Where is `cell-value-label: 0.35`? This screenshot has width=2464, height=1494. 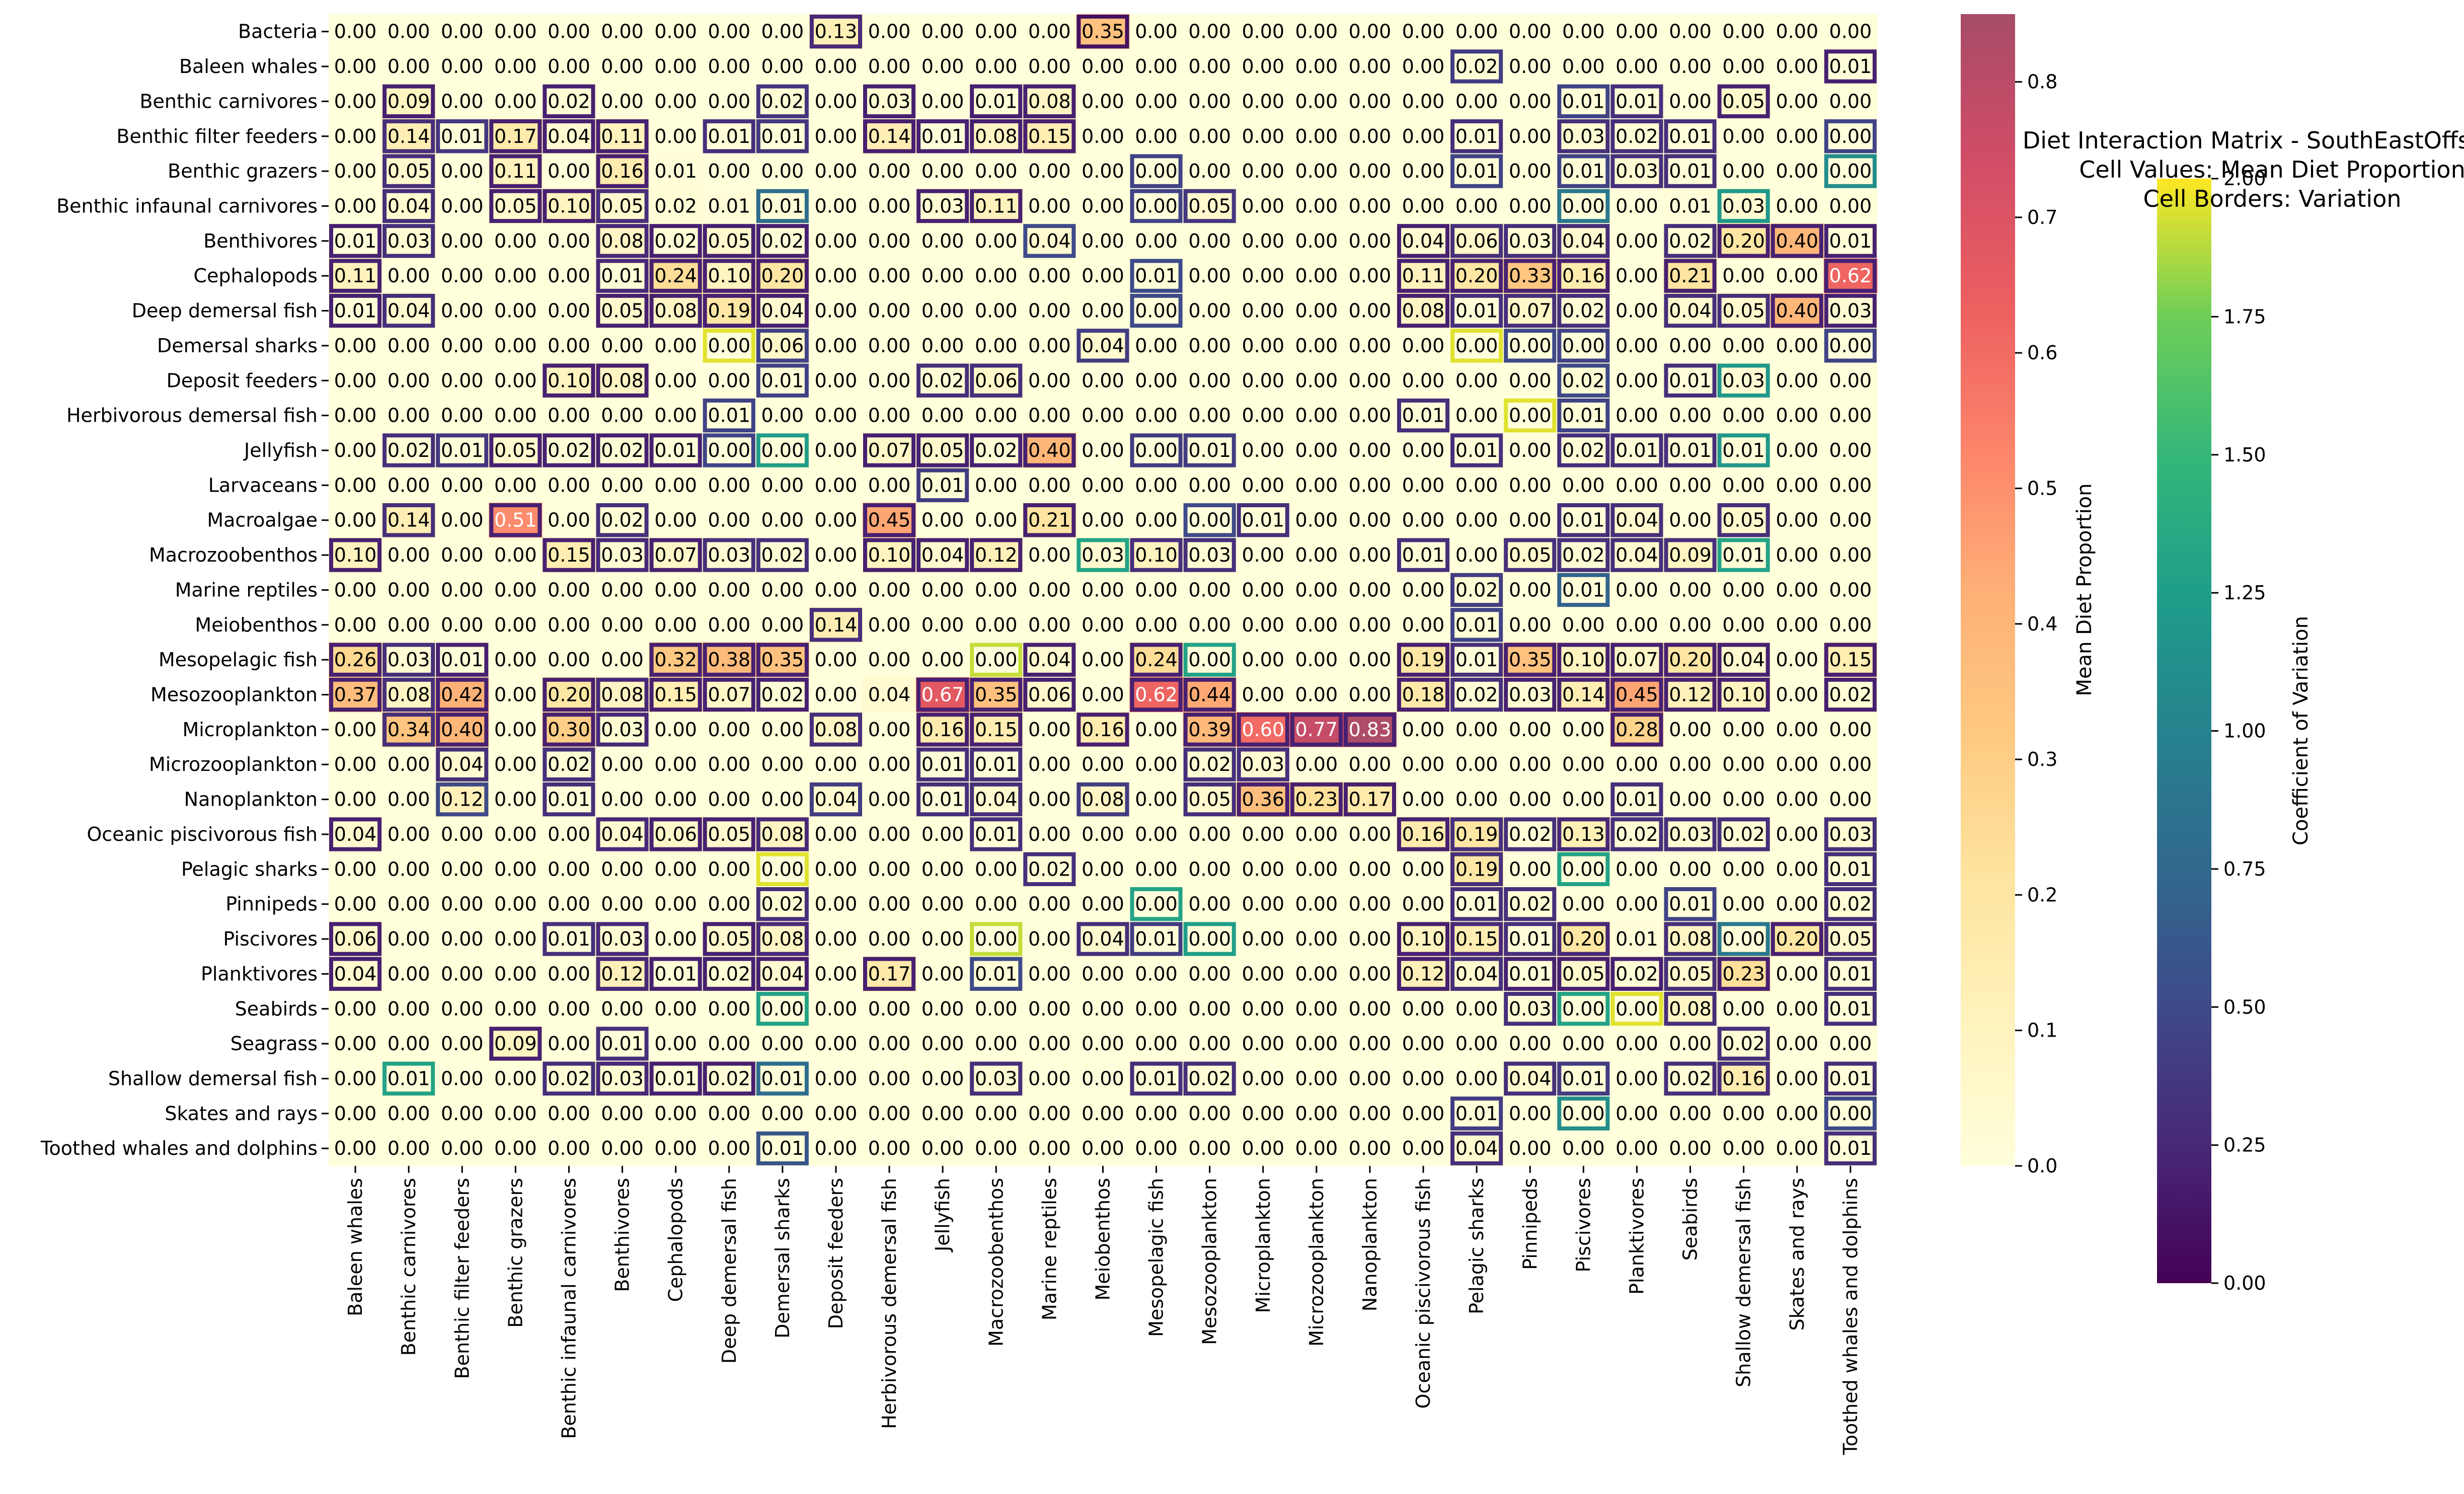
cell-value-label: 0.35 is located at coordinates (782, 660).